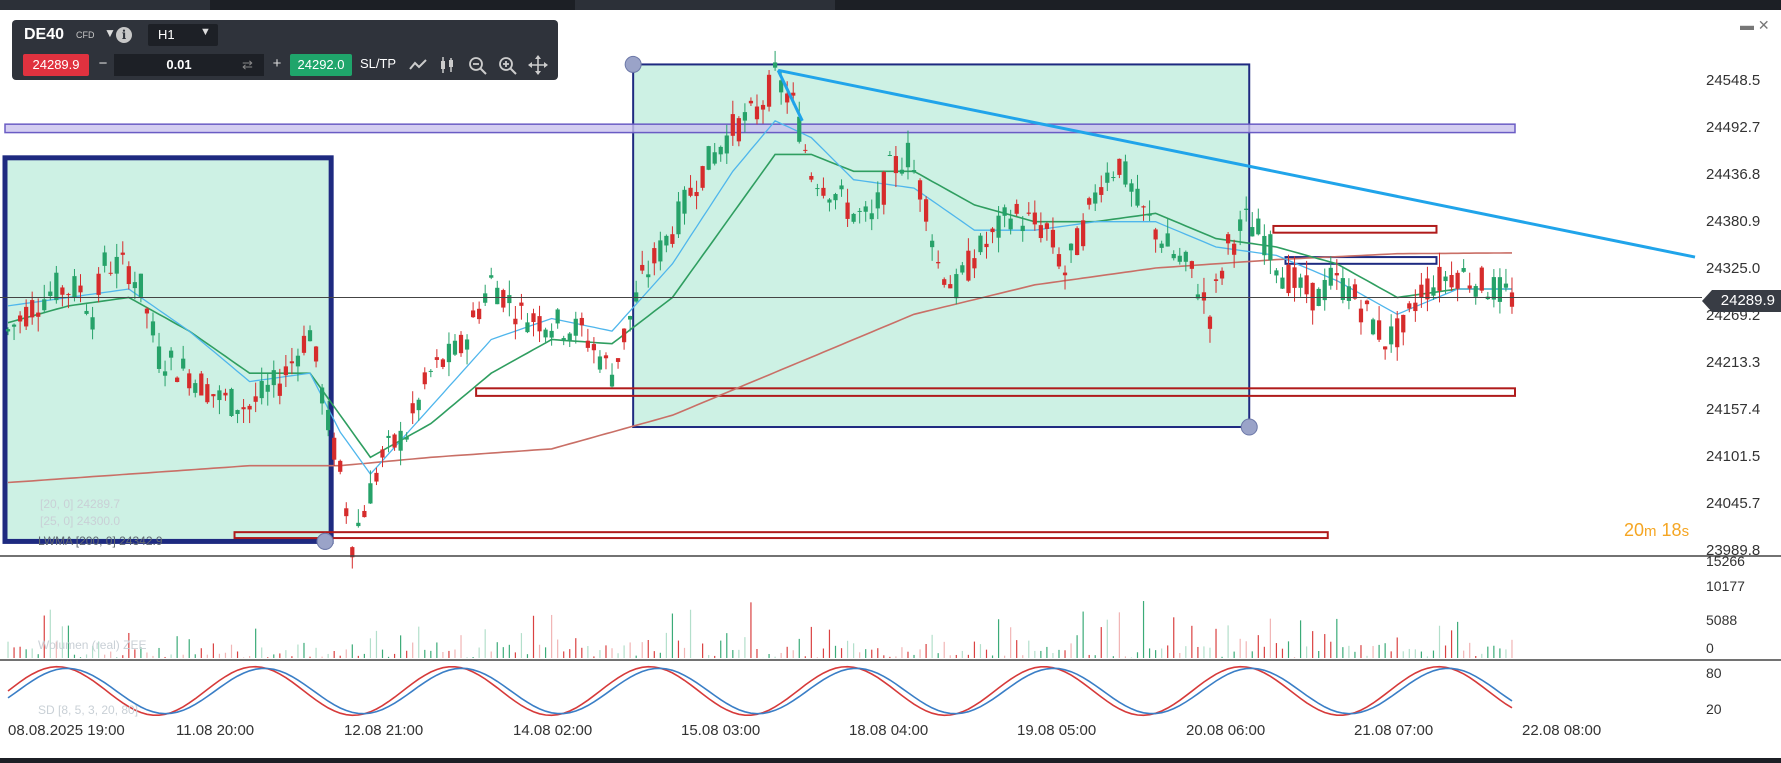 The height and width of the screenshot is (763, 1781). Describe the element at coordinates (44, 34) in the screenshot. I see `symbol-label: DE40` at that location.